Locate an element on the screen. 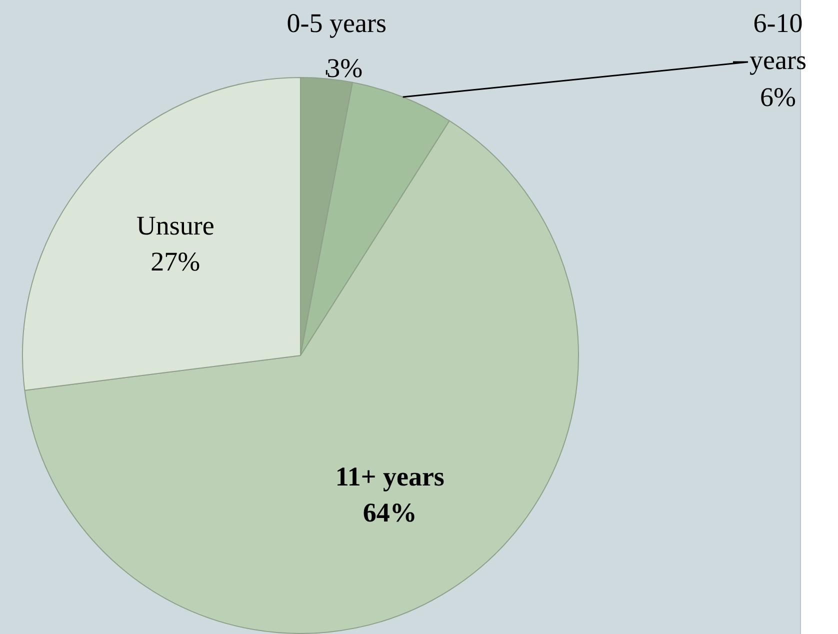 Image resolution: width=838 pixels, height=634 pixels. slice-label: 6-10 years is located at coordinates (778, 42).